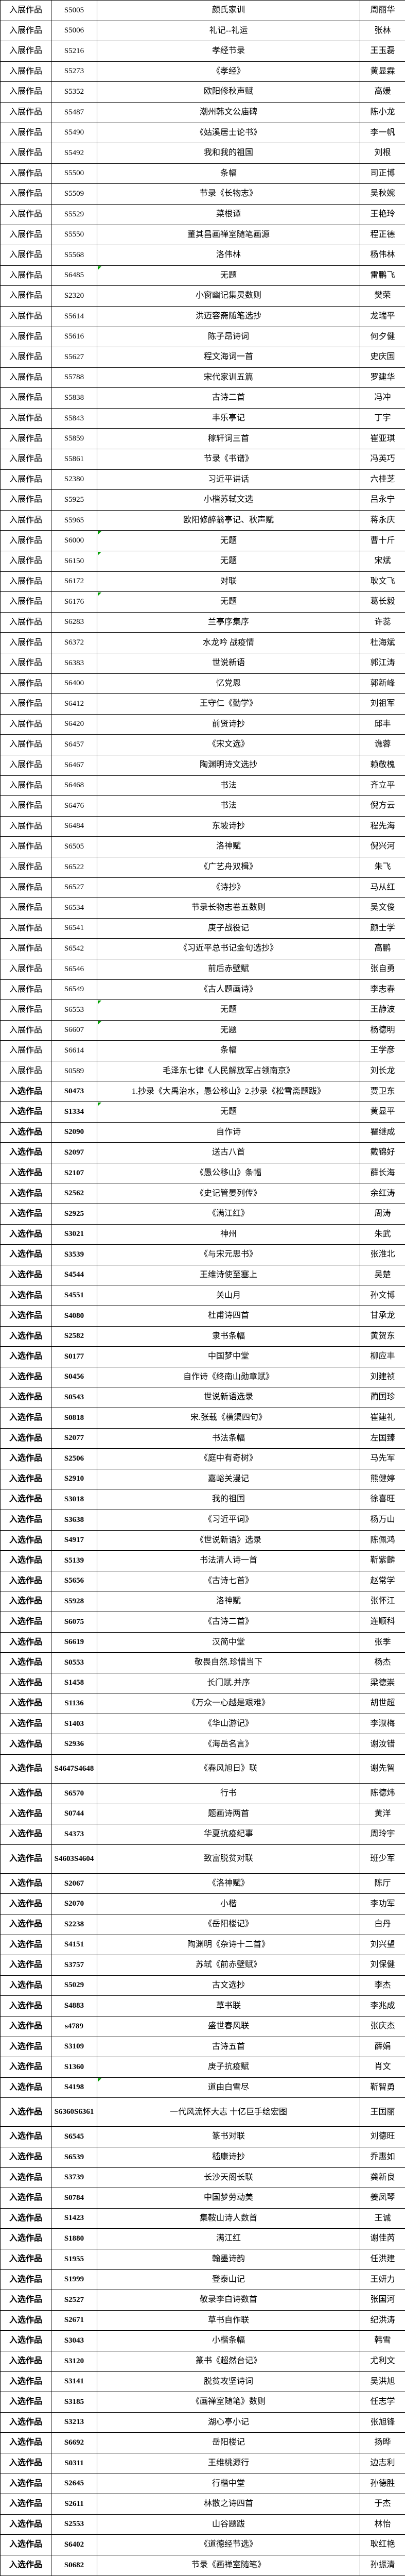 This screenshot has height=2576, width=405. I want to click on code-cell: S3043, so click(74, 2340).